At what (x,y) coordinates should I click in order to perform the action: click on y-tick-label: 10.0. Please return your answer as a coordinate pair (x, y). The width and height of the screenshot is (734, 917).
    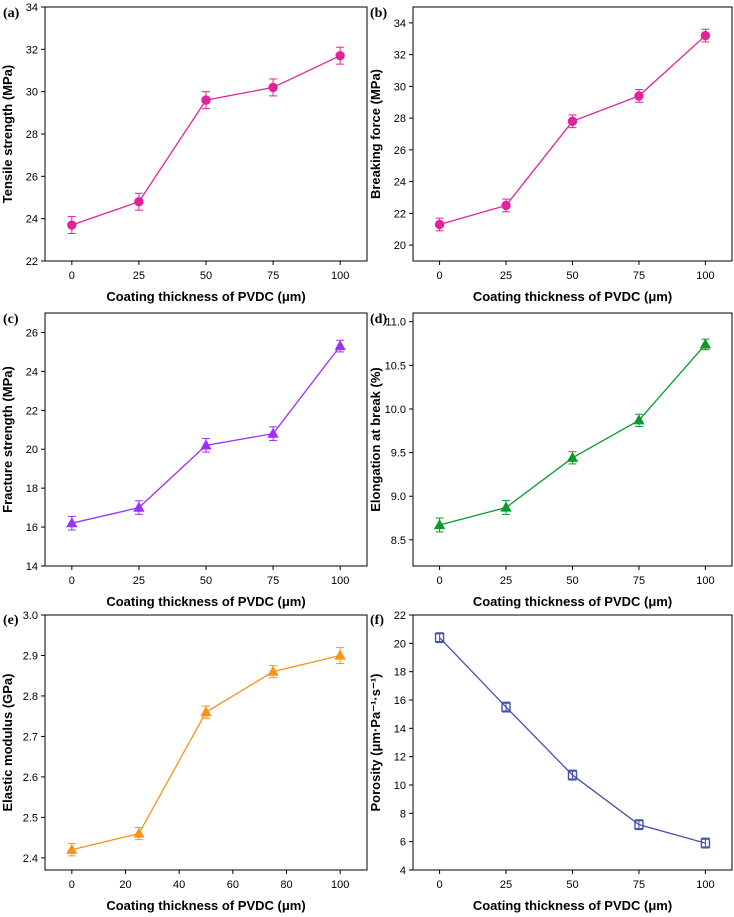
    Looking at the image, I should click on (395, 410).